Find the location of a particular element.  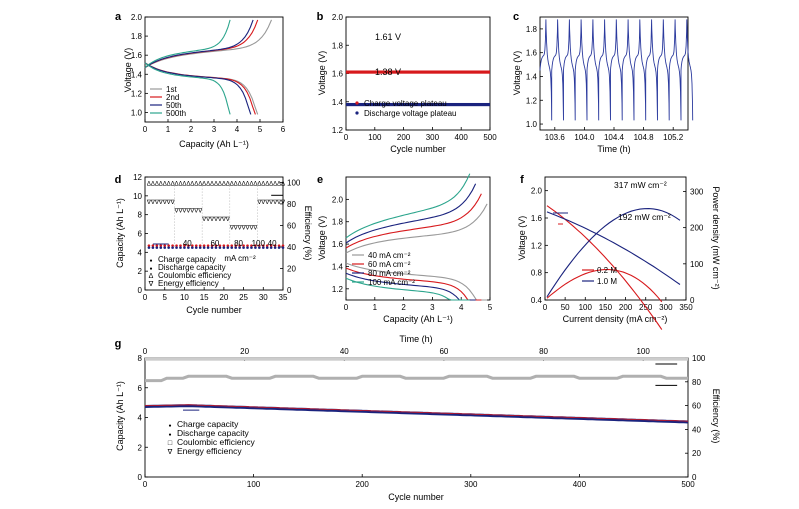

panel-a-x-tick-label: 5 is located at coordinates (260, 129).